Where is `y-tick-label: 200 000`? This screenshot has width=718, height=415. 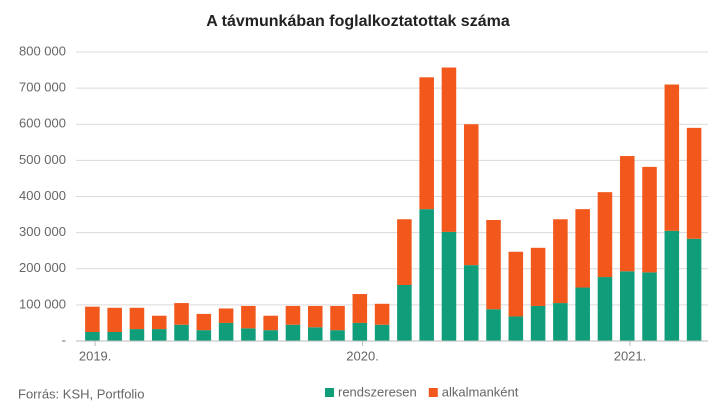 y-tick-label: 200 000 is located at coordinates (42, 267).